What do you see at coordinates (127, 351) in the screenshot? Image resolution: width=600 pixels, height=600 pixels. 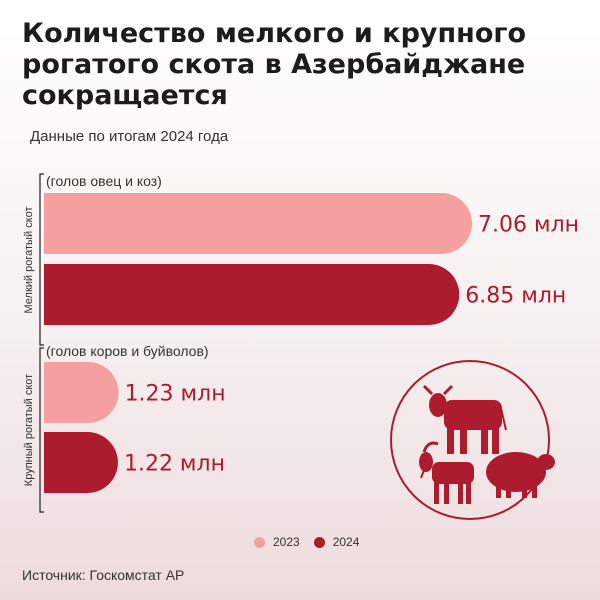 I see `group-note-large: (голов коров и буйволов)` at bounding box center [127, 351].